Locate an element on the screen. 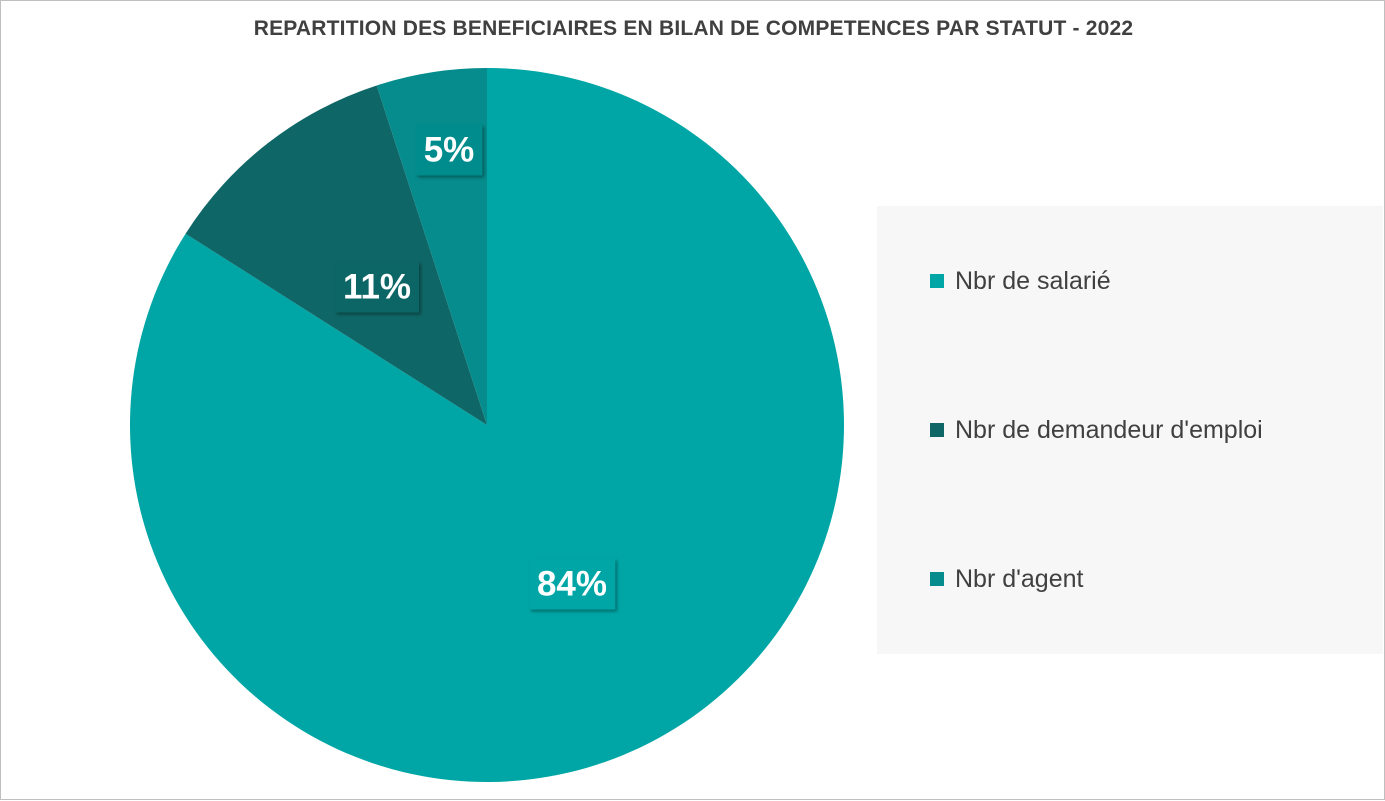 This screenshot has height=801, width=1385. legend-swatch-agent is located at coordinates (937, 579).